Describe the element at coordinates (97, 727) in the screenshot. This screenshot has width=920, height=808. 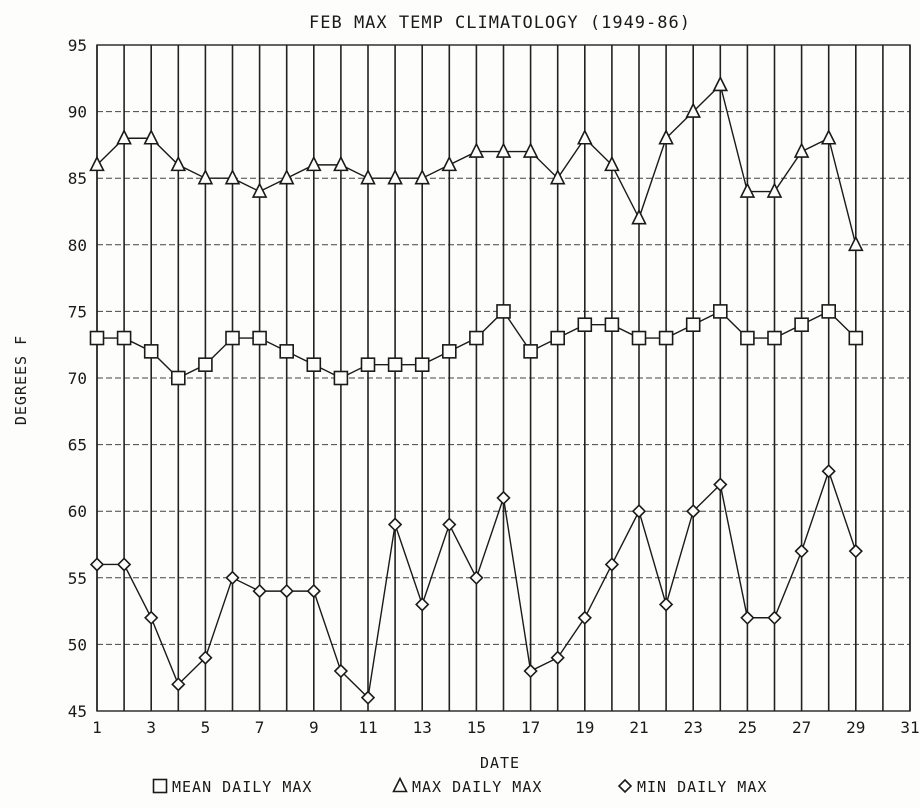
I see `x-tick-label: 1` at that location.